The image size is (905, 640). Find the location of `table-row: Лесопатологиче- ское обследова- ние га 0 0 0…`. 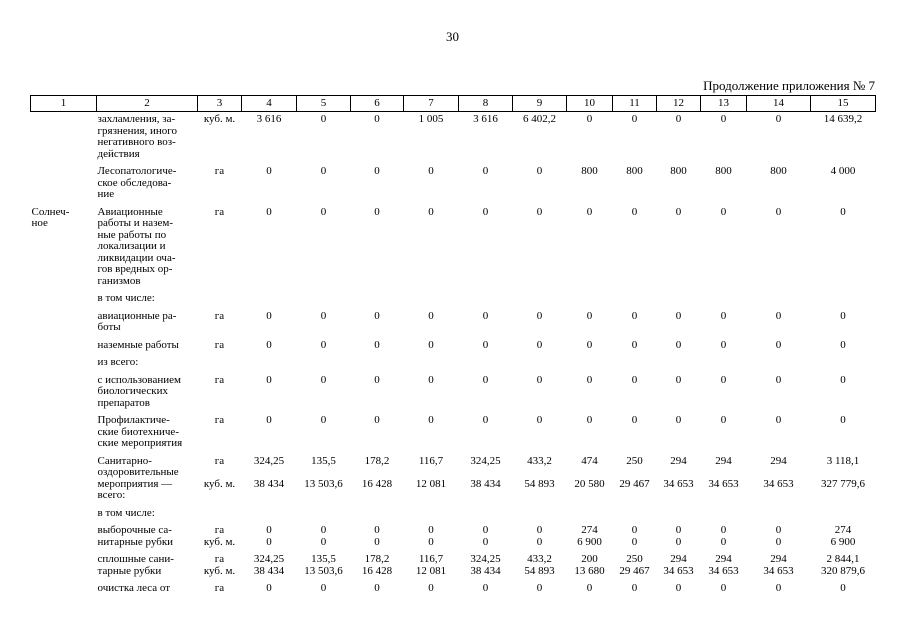

table-row: Лесопатологиче- ское обследова- ние га 0 0 0… is located at coordinates (453, 184).